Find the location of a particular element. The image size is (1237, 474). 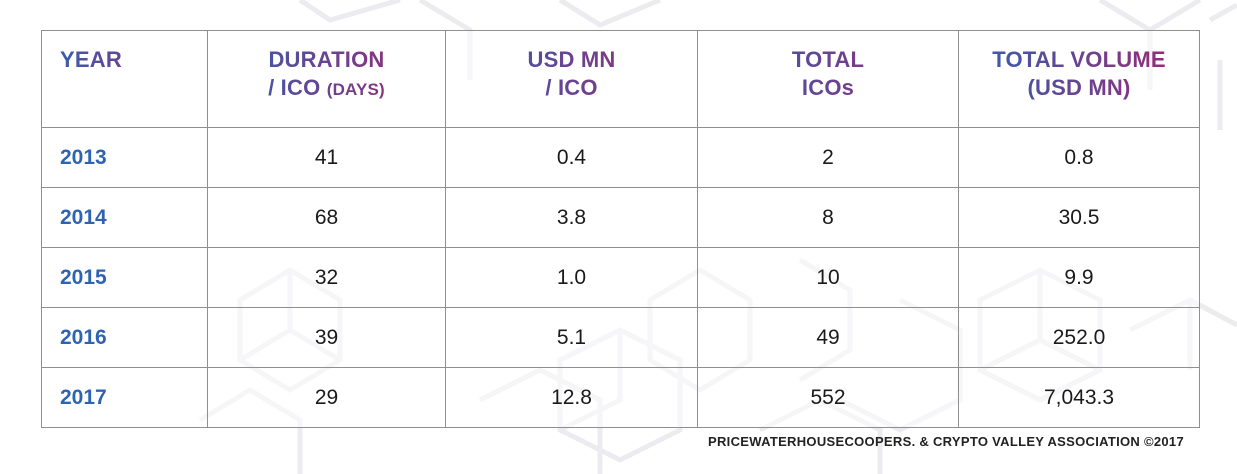

total-volume-cell: 30.5 is located at coordinates (1079, 217).